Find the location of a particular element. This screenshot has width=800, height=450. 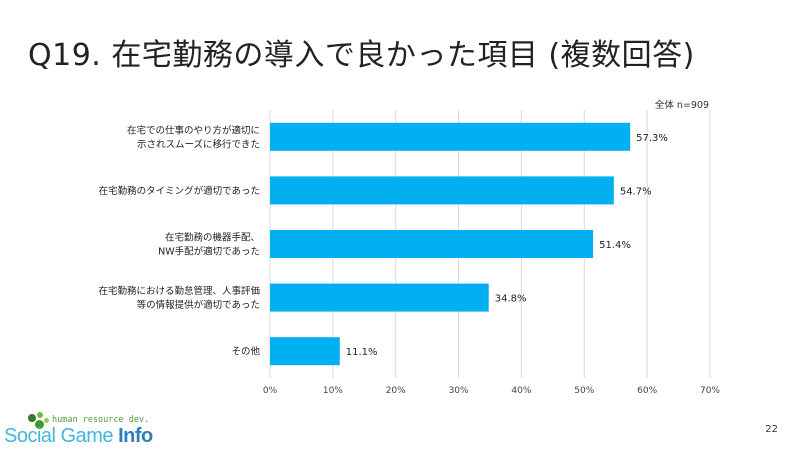

x-tick-label: 70% is located at coordinates (710, 391).